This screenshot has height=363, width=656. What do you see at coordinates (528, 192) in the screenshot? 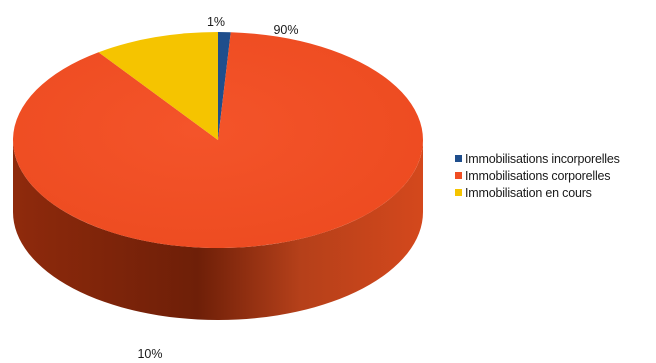
I see `legend-label: Immobilisation en cours` at bounding box center [528, 192].